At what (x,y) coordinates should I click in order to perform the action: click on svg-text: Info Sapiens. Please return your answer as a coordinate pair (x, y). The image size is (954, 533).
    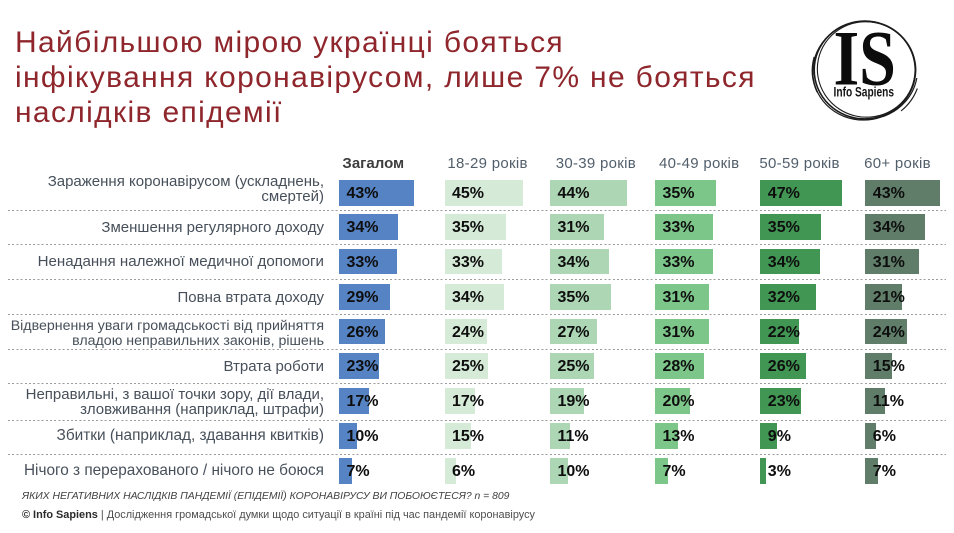
    Looking at the image, I should click on (864, 92).